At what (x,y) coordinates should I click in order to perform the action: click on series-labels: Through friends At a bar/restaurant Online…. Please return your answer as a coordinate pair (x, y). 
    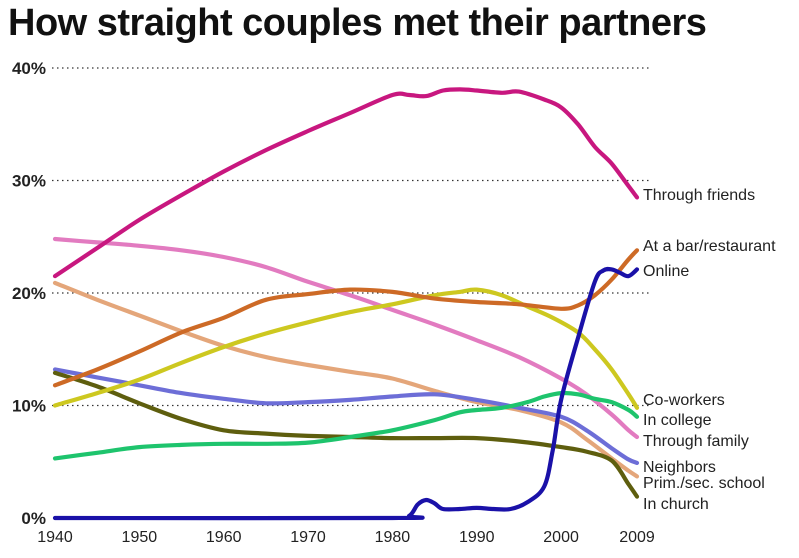
    Looking at the image, I should click on (709, 350).